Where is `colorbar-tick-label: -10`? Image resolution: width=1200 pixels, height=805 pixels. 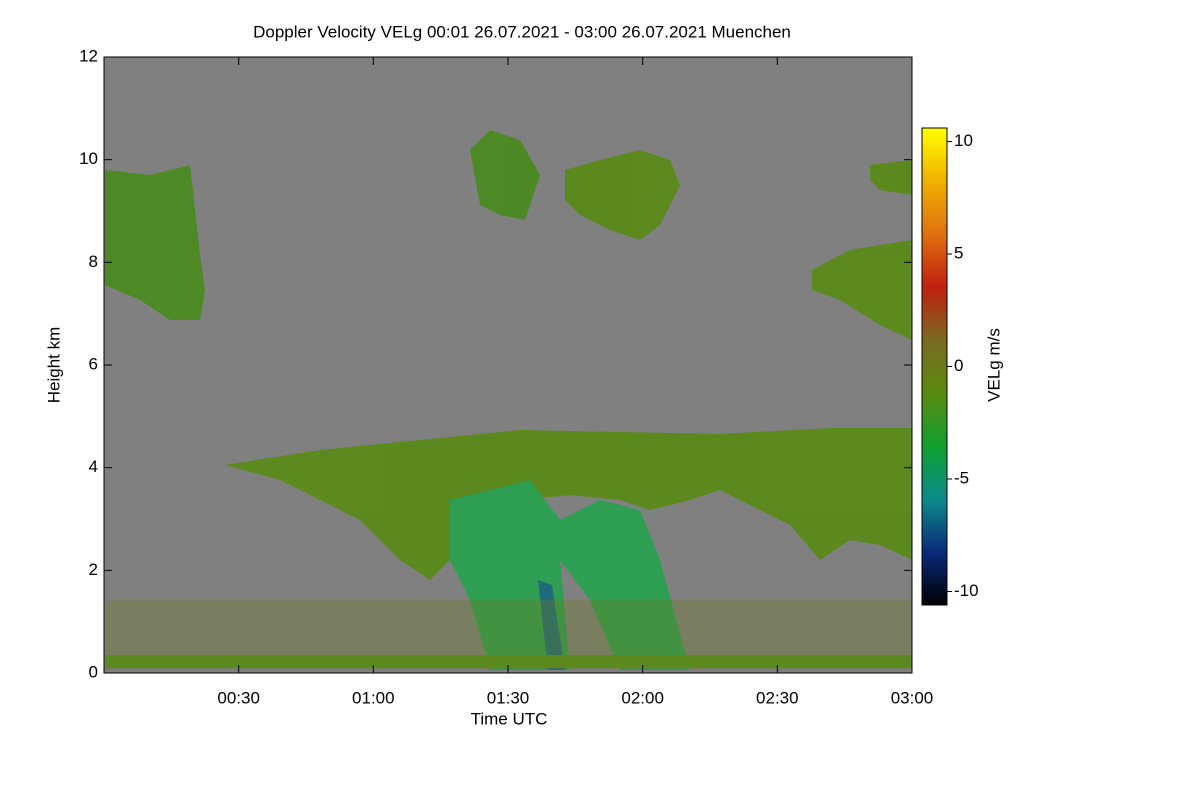 colorbar-tick-label: -10 is located at coordinates (966, 590).